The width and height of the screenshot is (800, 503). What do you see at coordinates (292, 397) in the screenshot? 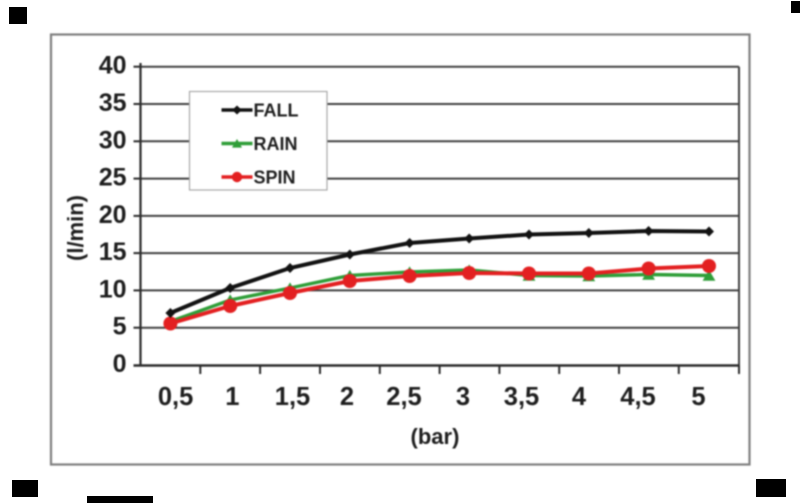
I see `svg-text: 1,5` at bounding box center [292, 397].